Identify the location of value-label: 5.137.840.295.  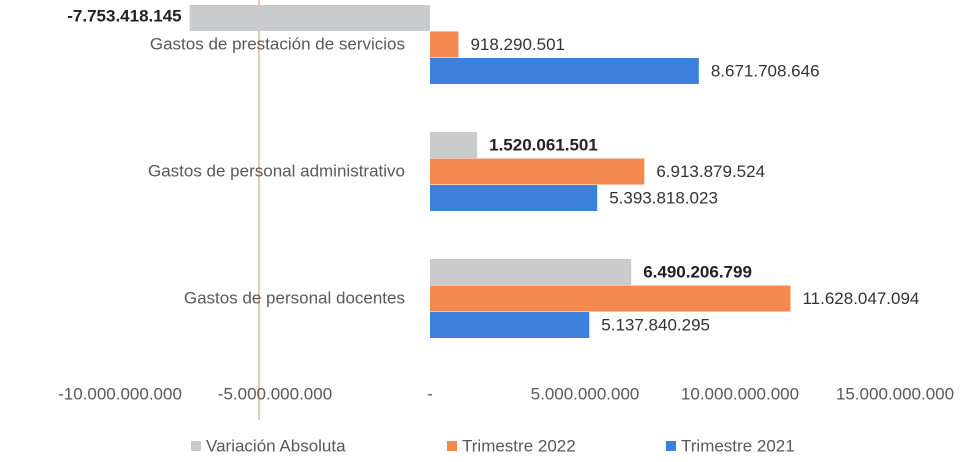
(655, 324).